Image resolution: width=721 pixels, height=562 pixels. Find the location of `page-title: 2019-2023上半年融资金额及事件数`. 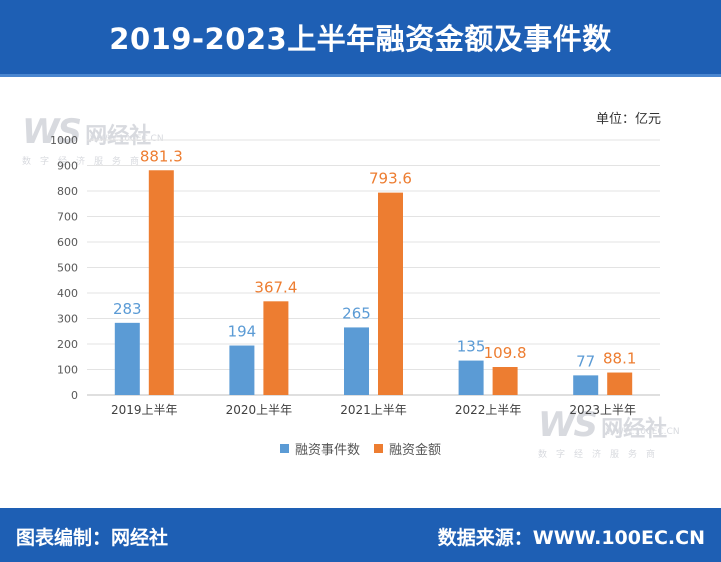

page-title: 2019-2023上半年融资金额及事件数 is located at coordinates (360, 39).